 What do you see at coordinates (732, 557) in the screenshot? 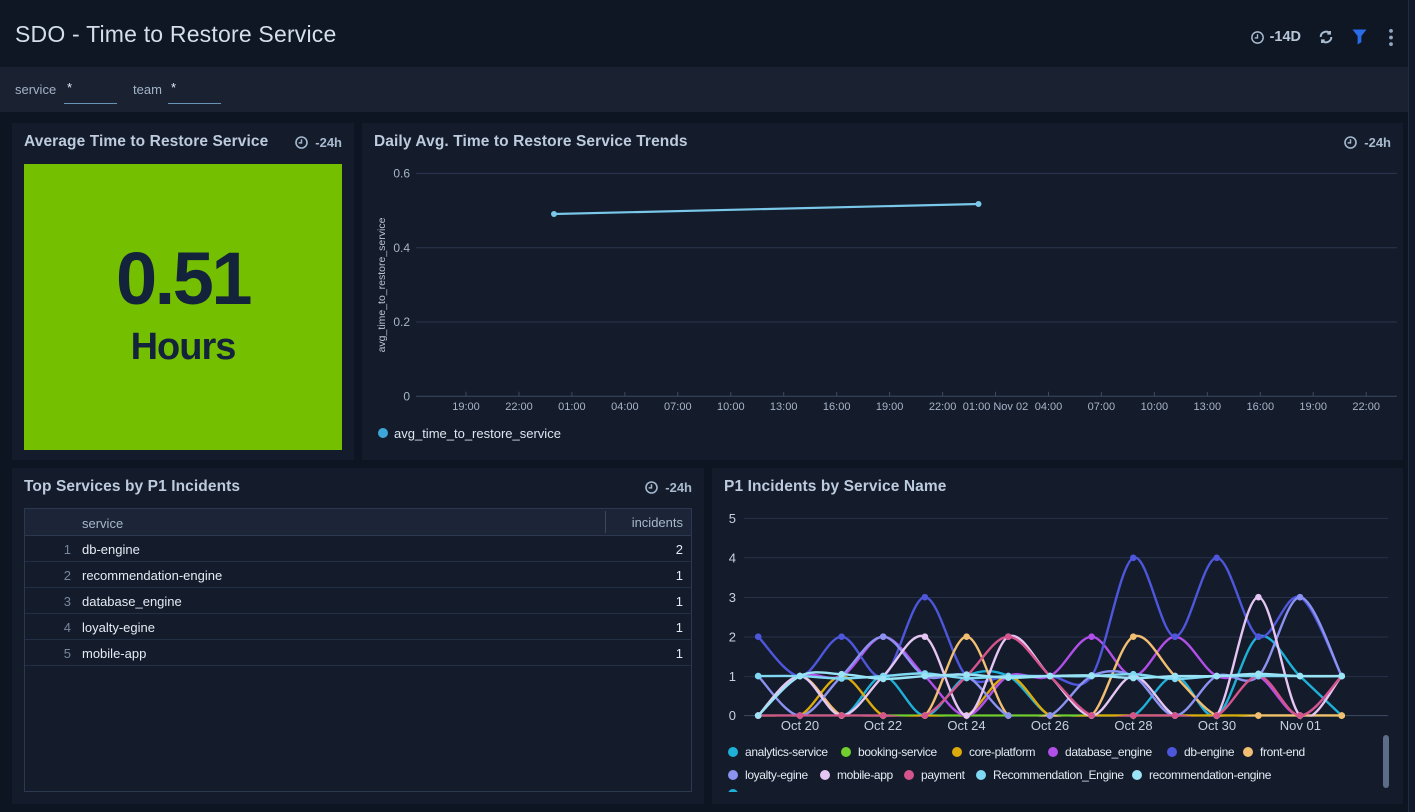
I see `svg-text: 4` at bounding box center [732, 557].